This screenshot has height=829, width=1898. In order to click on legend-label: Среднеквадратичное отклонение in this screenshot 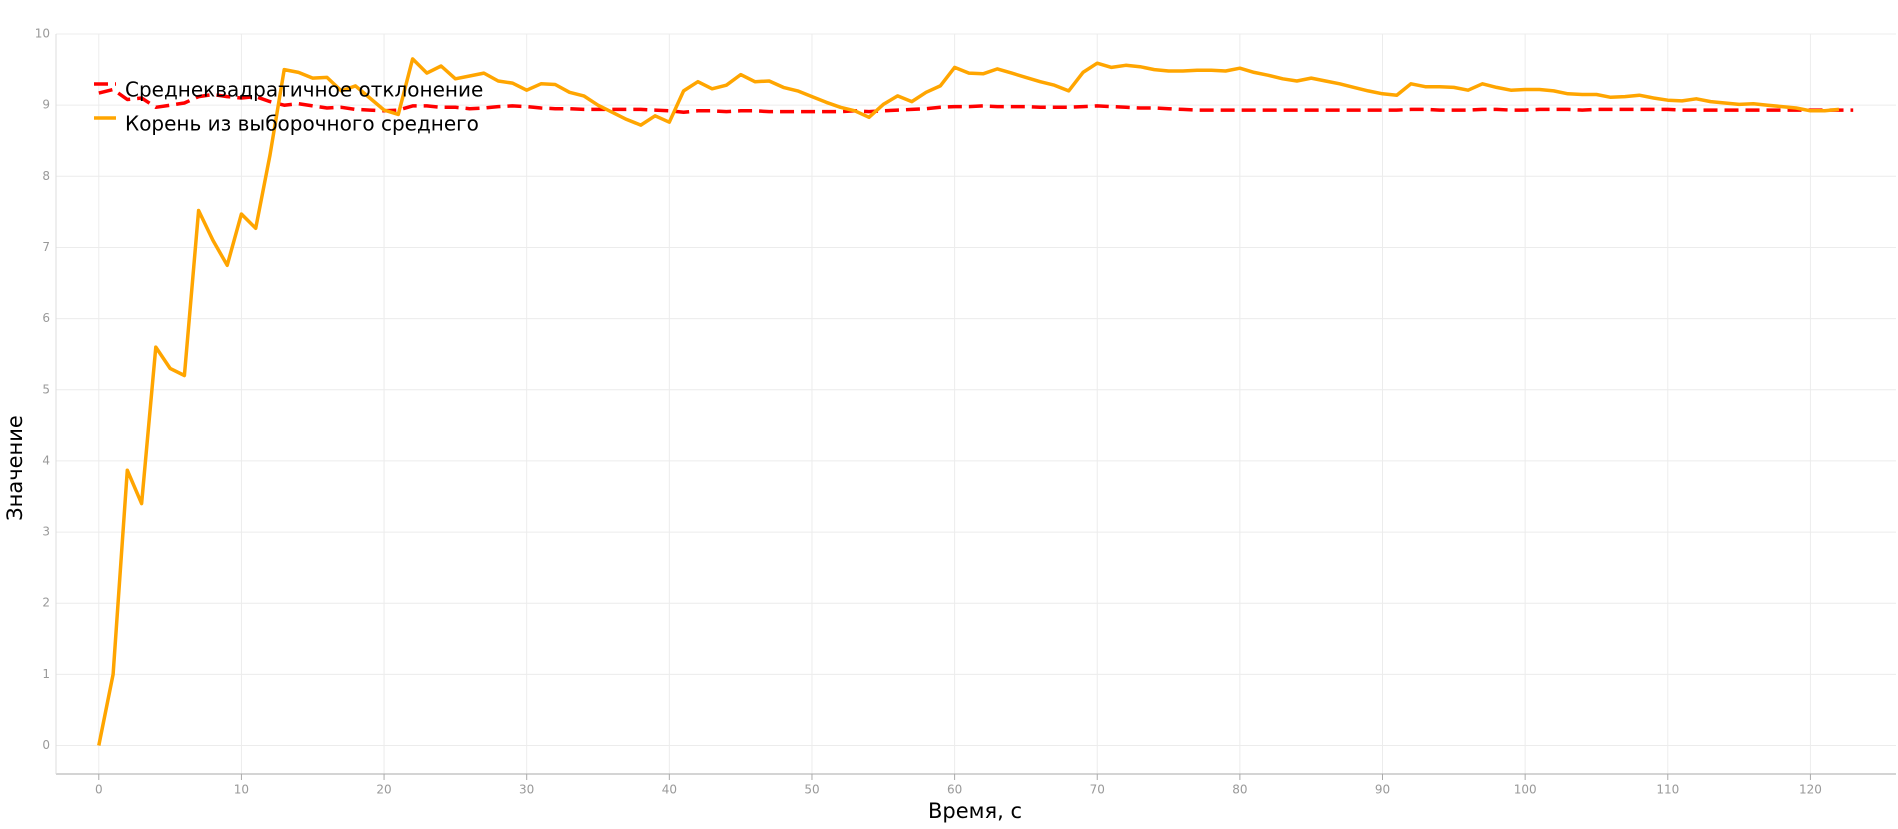, I will do `click(304, 90)`.